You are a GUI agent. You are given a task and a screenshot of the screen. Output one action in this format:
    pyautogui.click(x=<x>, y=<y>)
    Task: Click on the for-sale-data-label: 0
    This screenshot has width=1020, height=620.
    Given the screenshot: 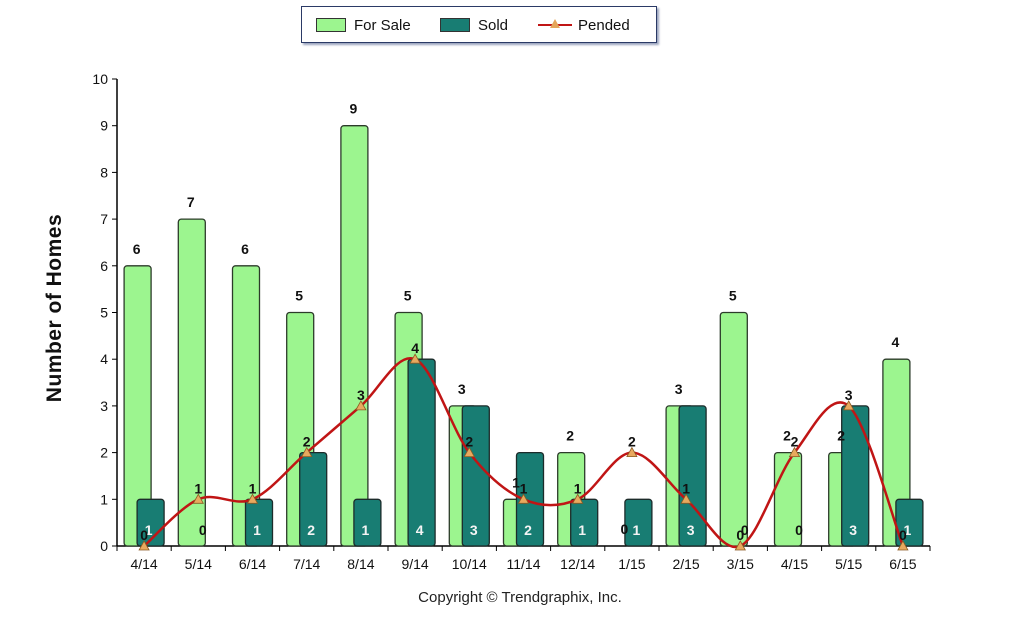 What is the action you would take?
    pyautogui.click(x=625, y=529)
    